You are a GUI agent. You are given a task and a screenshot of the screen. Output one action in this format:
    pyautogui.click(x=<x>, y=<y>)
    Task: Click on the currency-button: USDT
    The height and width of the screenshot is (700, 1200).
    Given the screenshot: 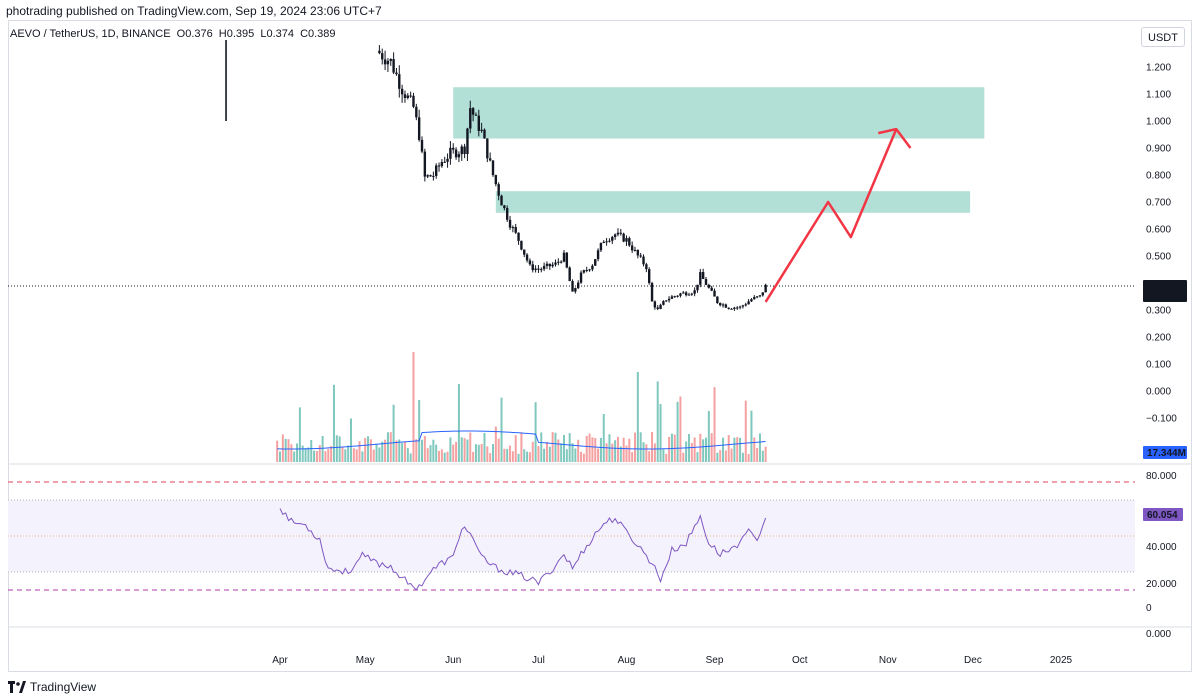 What is the action you would take?
    pyautogui.click(x=1163, y=37)
    